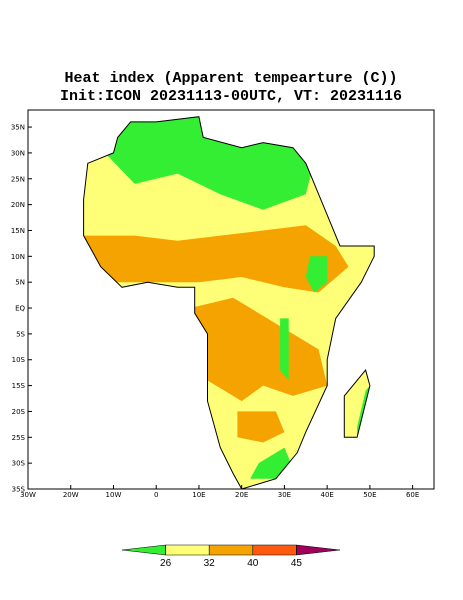  Describe the element at coordinates (166, 563) in the screenshot. I see `colorbar-label: 26` at that location.